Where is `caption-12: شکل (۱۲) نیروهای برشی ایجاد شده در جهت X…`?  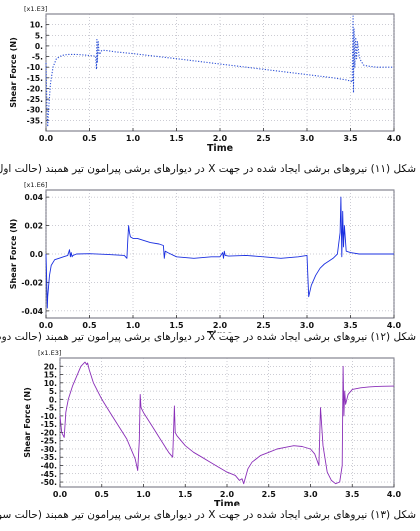
caption-12: شکل (۱۲) نیروهای برشی ایجاد شده در جهت X… is located at coordinates (208, 337).